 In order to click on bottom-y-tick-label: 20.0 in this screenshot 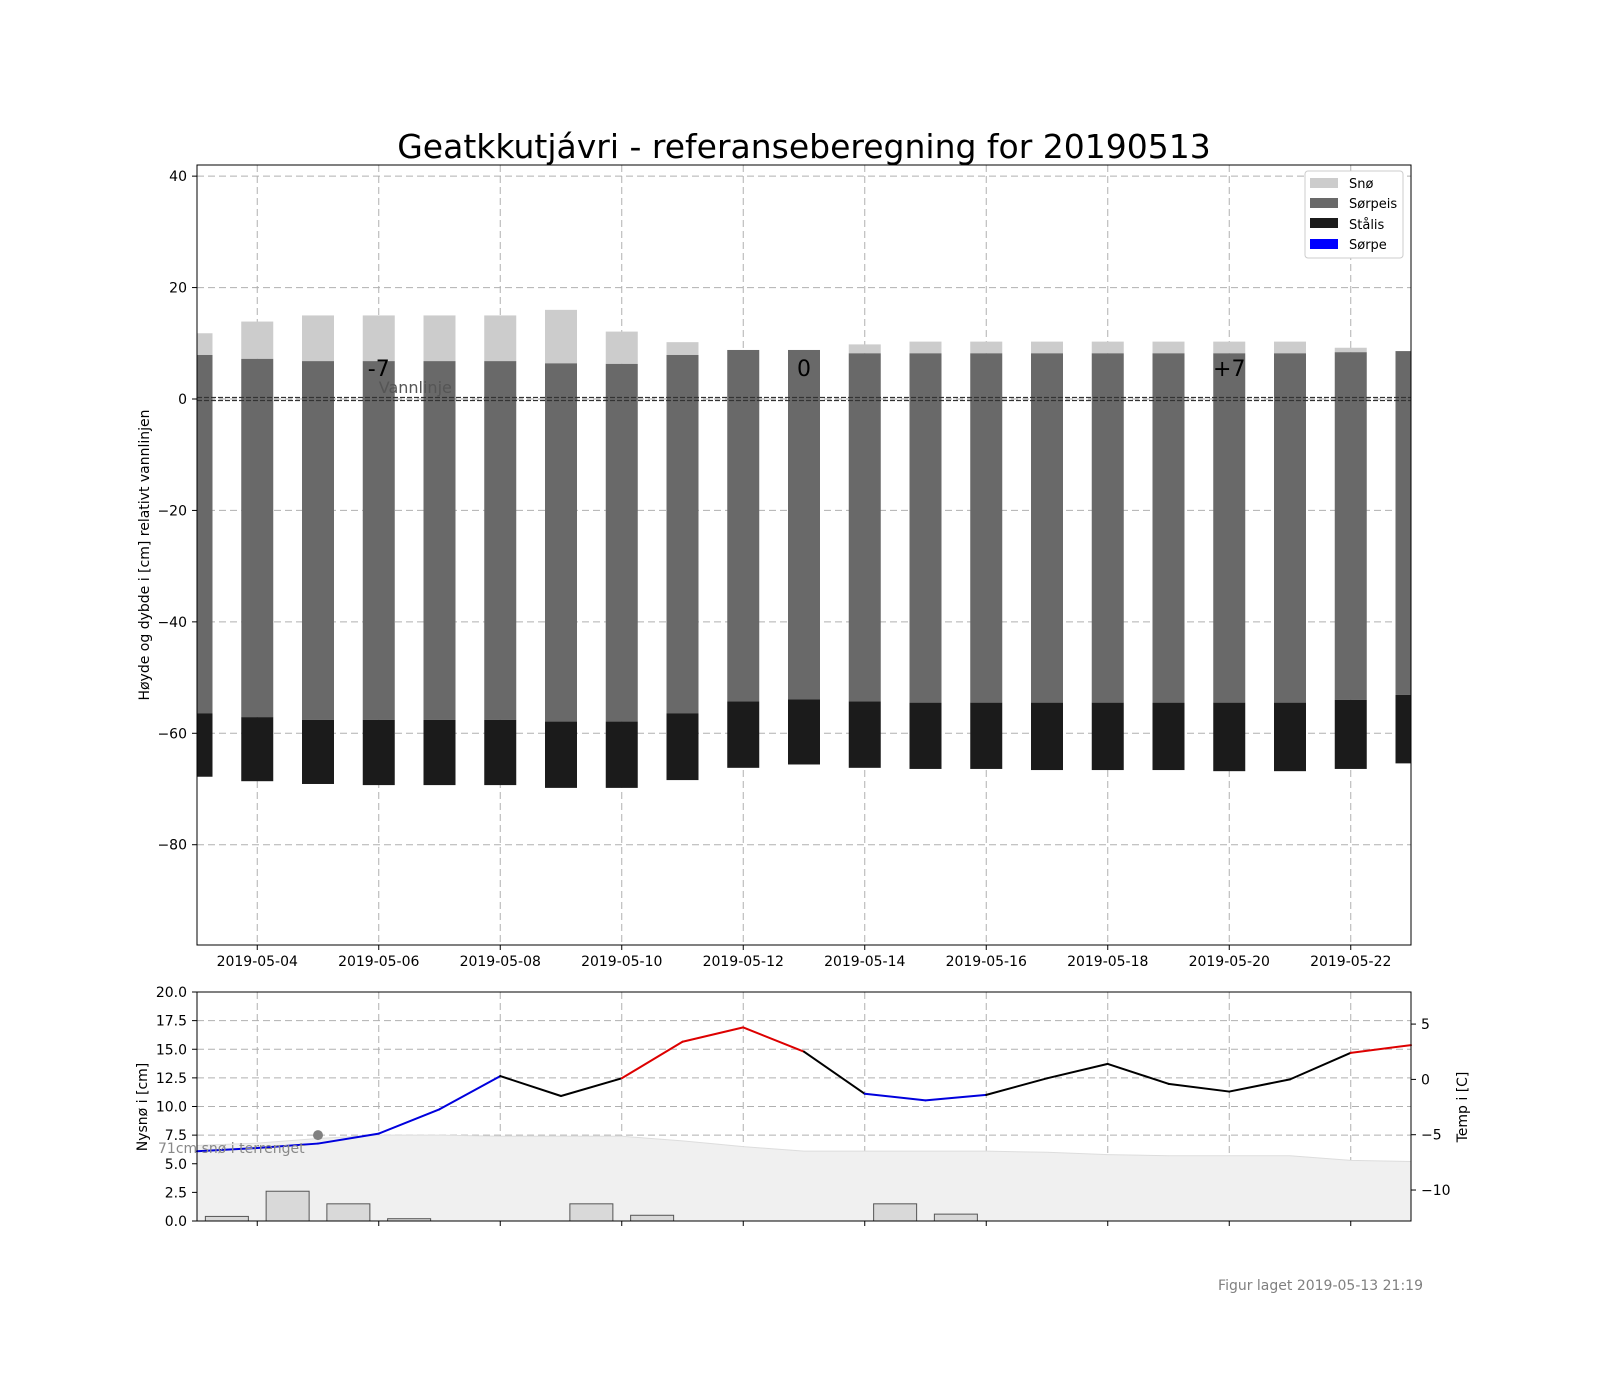, I will do `click(171, 993)`.